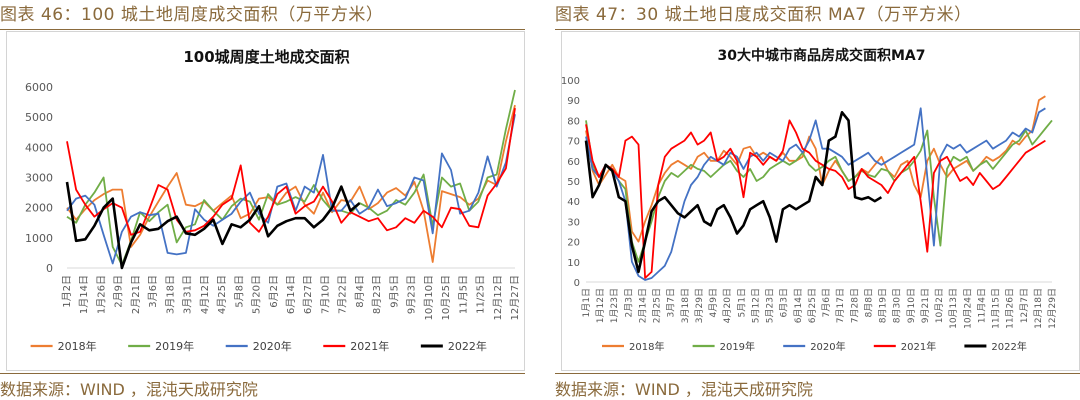 This screenshot has width=1080, height=400. What do you see at coordinates (628, 302) in the screenshot?
I see `x-tick-label: 2月3日` at bounding box center [628, 302].